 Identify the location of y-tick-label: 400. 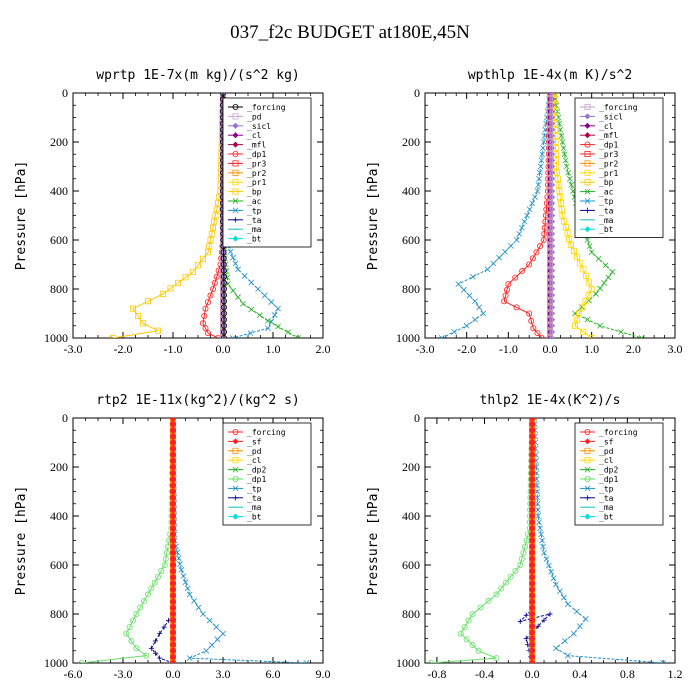
(411, 516).